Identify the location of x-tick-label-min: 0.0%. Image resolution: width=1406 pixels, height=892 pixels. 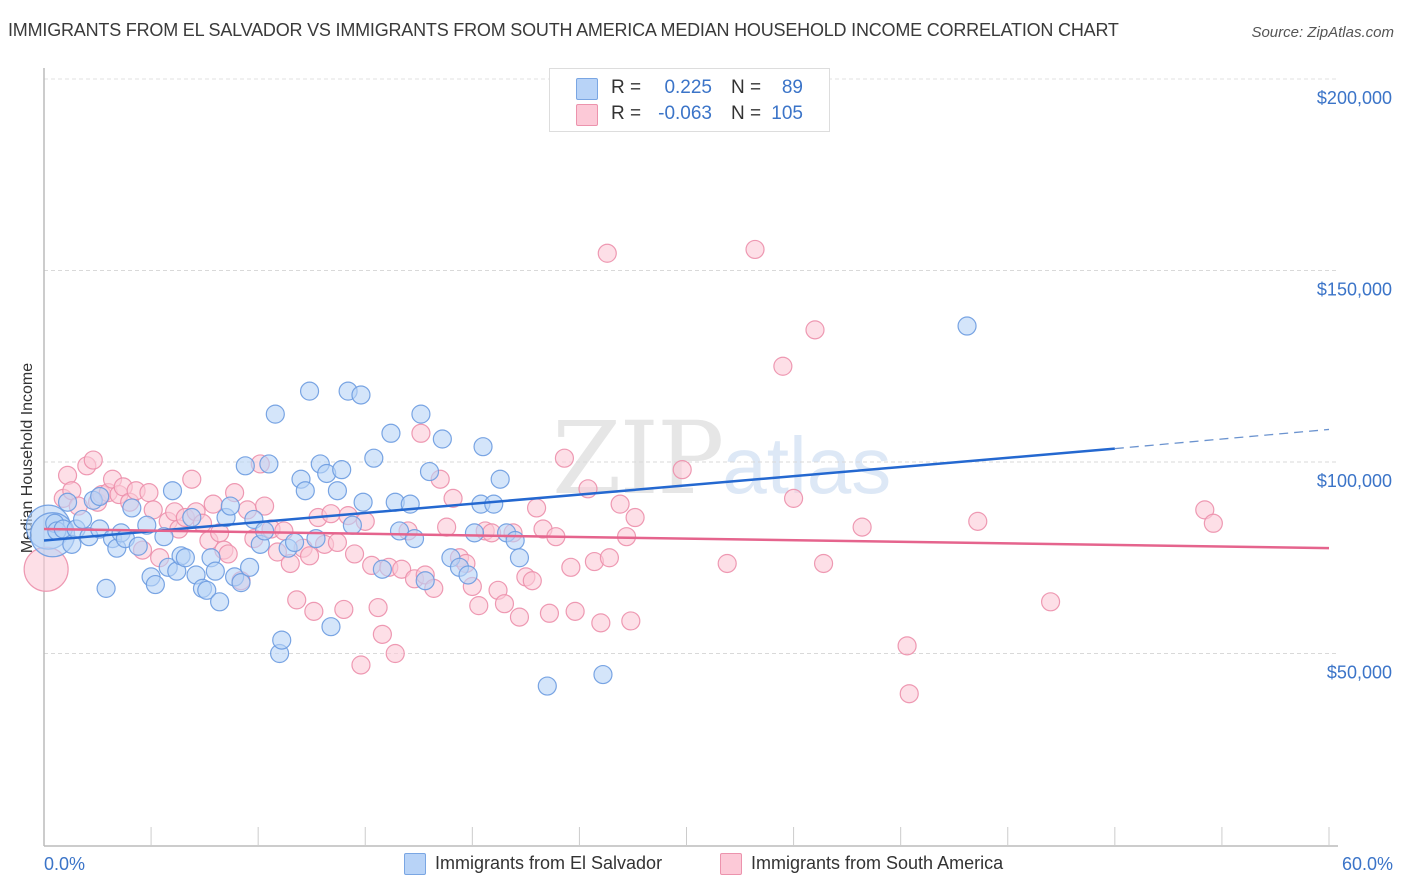
(64, 864).